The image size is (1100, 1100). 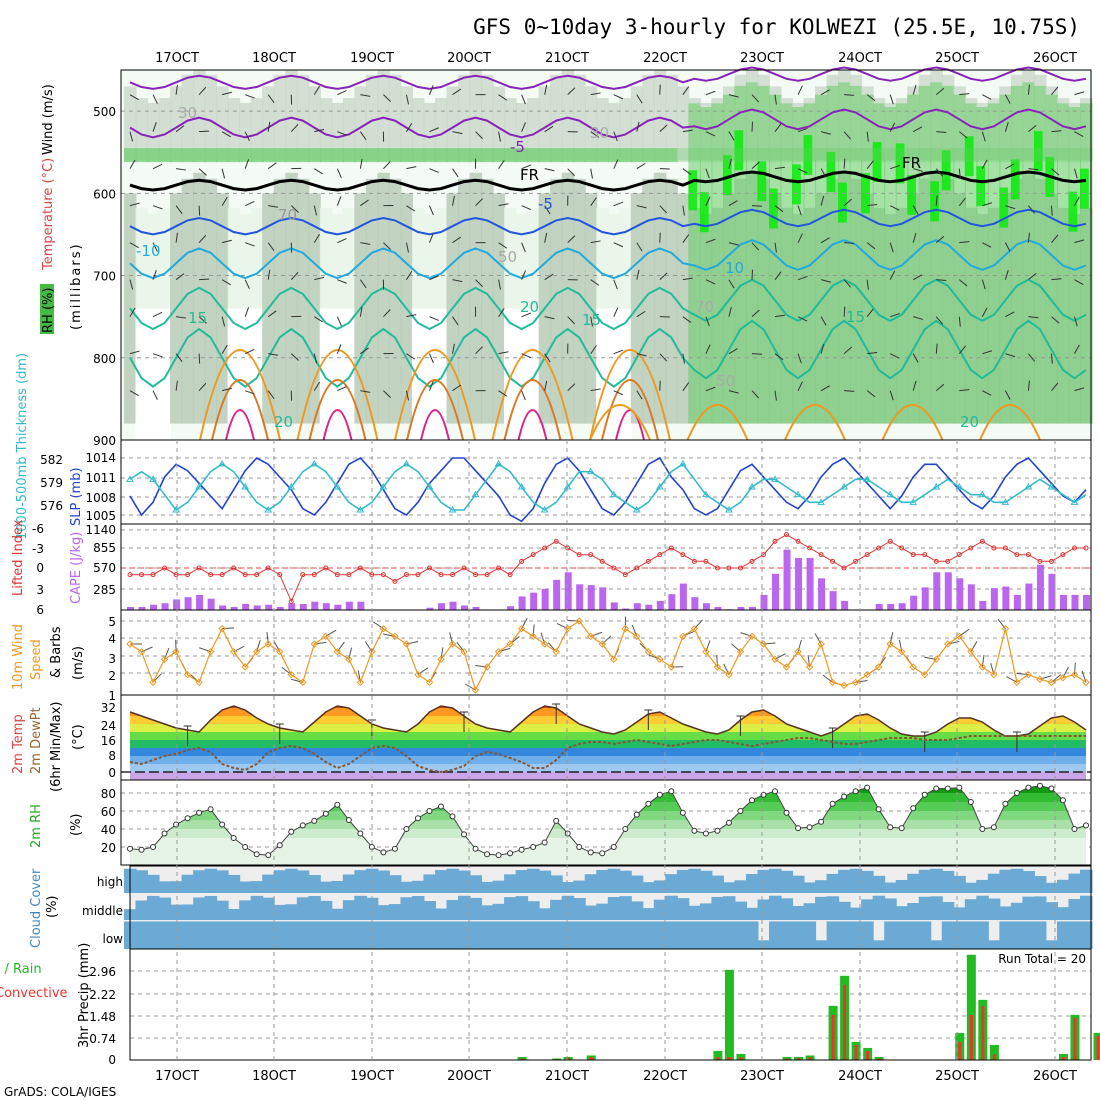 I want to click on date-label-top: 24OCT, so click(x=860, y=58).